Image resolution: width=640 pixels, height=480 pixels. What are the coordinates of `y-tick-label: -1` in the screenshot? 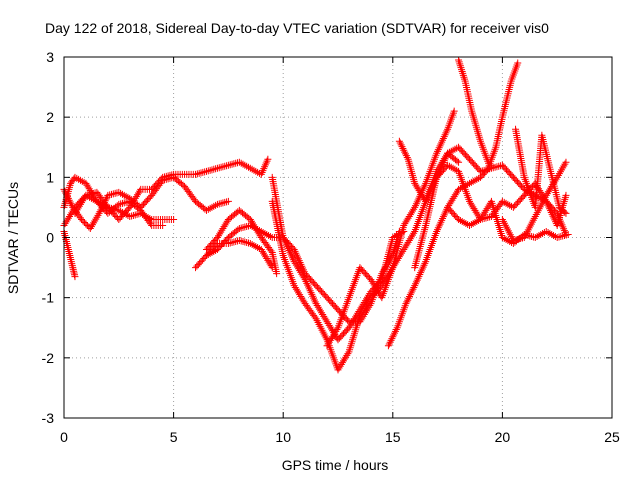 It's located at (48, 298).